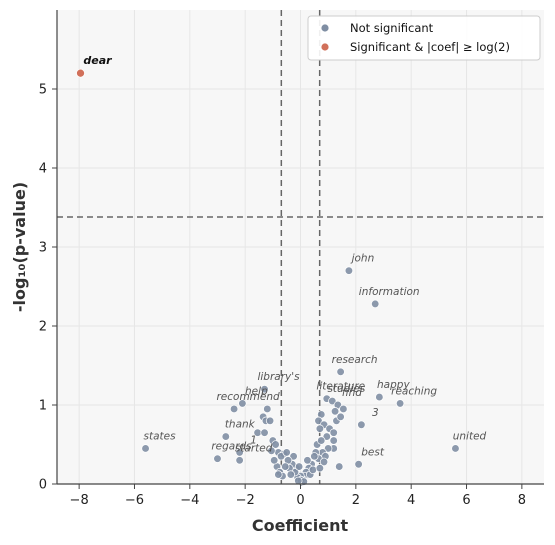 This screenshot has height=545, width=555. What do you see at coordinates (355, 360) in the screenshot?
I see `point-label: research` at bounding box center [355, 360].